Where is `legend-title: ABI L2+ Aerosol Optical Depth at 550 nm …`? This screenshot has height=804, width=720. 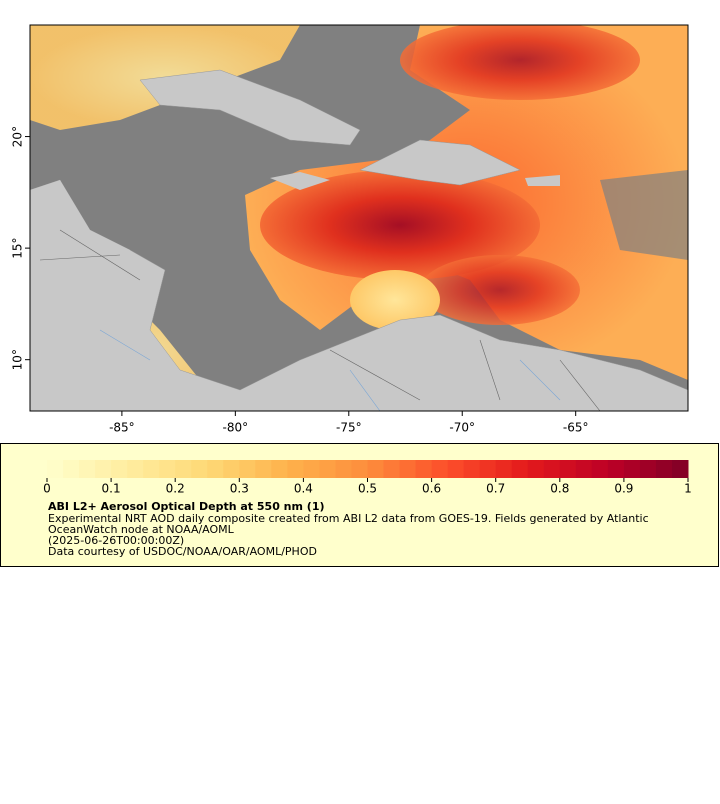 legend-title: ABI L2+ Aerosol Optical Depth at 550 nm … is located at coordinates (186, 506).